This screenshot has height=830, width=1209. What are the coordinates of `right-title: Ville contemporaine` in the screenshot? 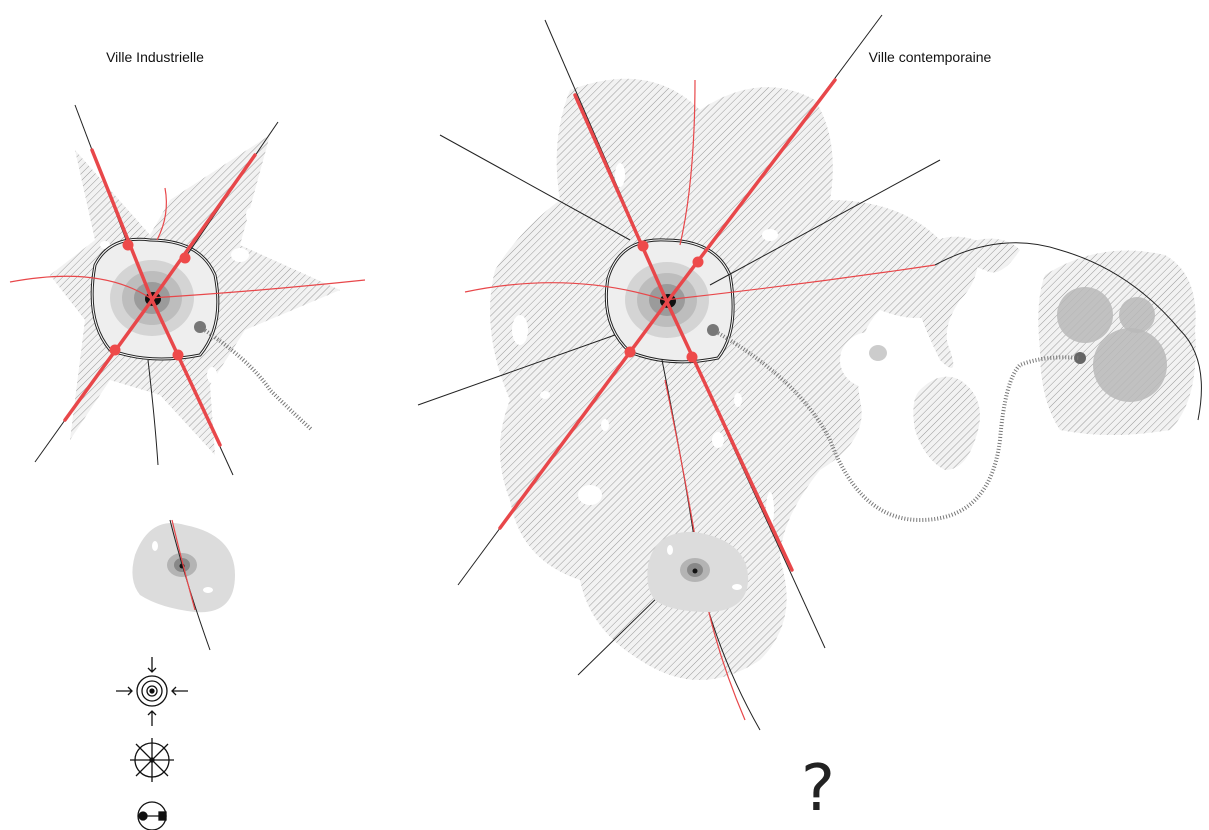 It's located at (930, 57).